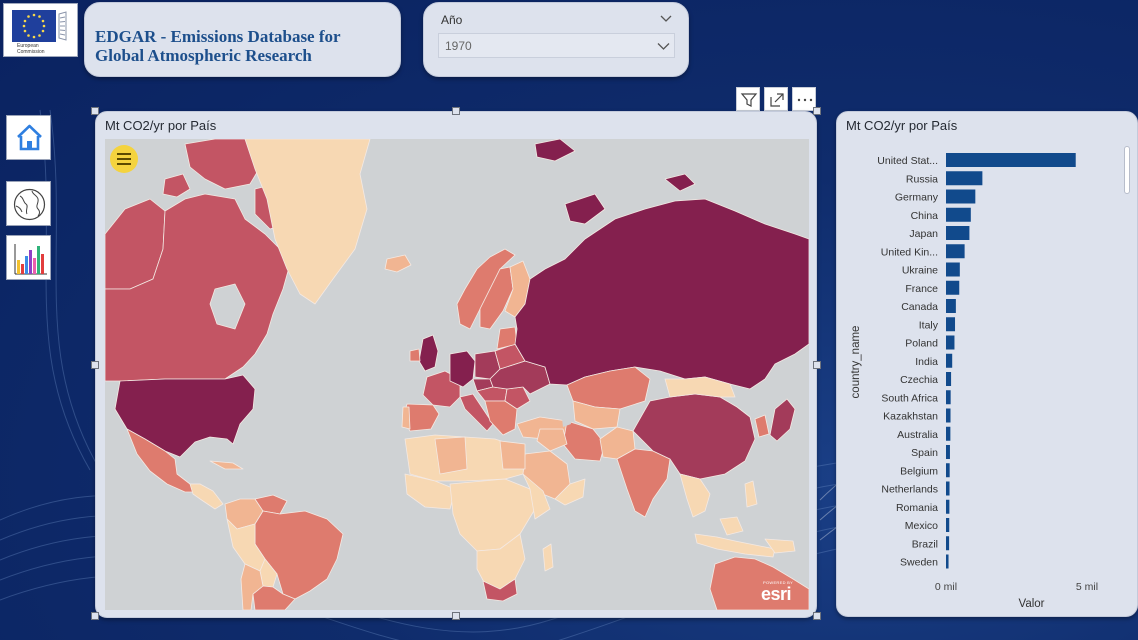 The width and height of the screenshot is (1138, 640). What do you see at coordinates (161, 125) in the screenshot?
I see `map-title: Mt CO2/yr por País` at bounding box center [161, 125].